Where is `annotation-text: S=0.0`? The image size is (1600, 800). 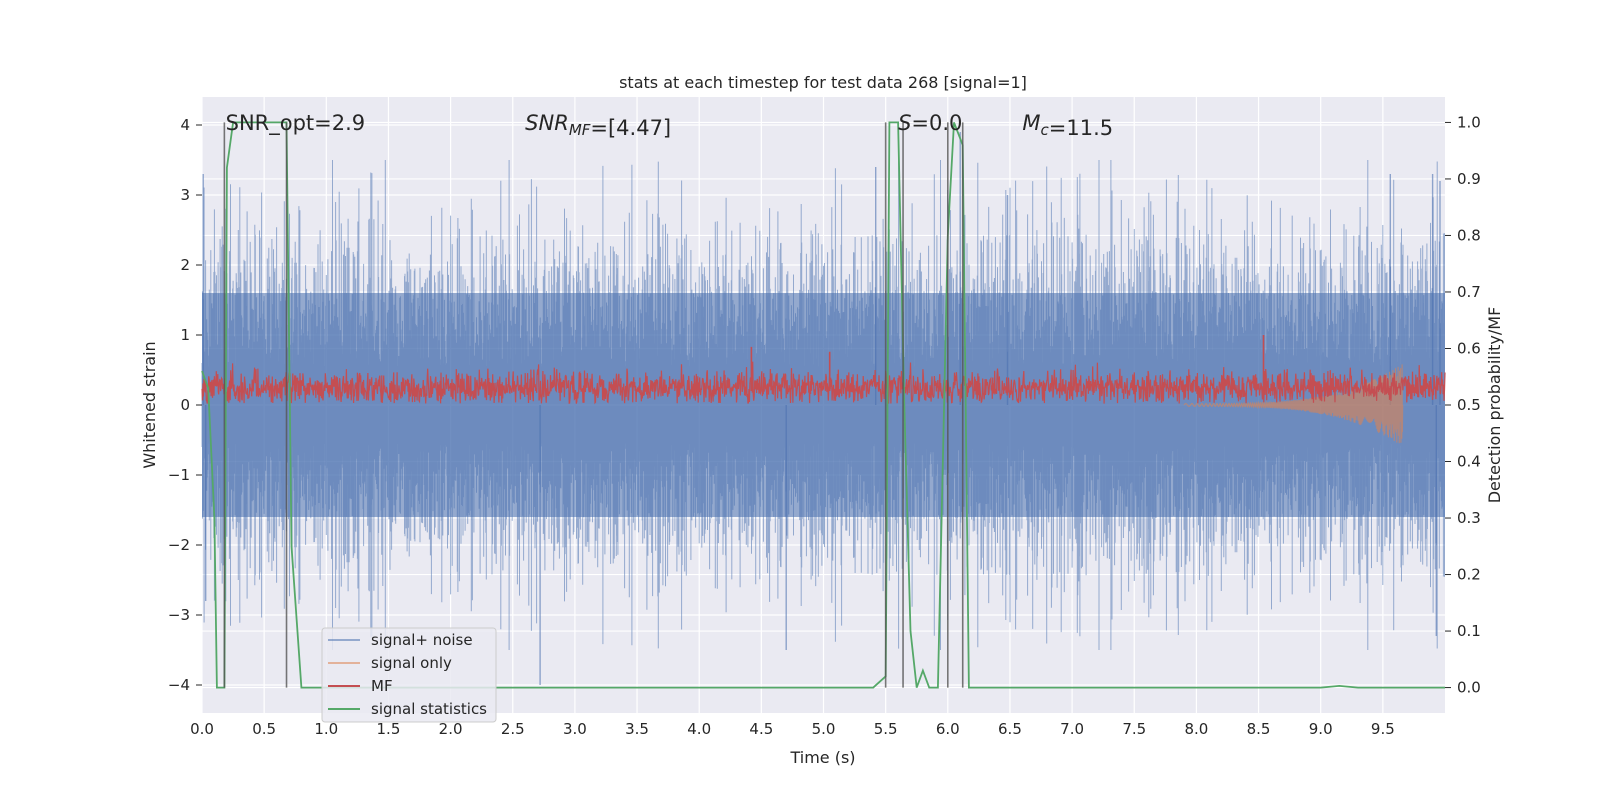 annotation-text: S=0.0 is located at coordinates (930, 123).